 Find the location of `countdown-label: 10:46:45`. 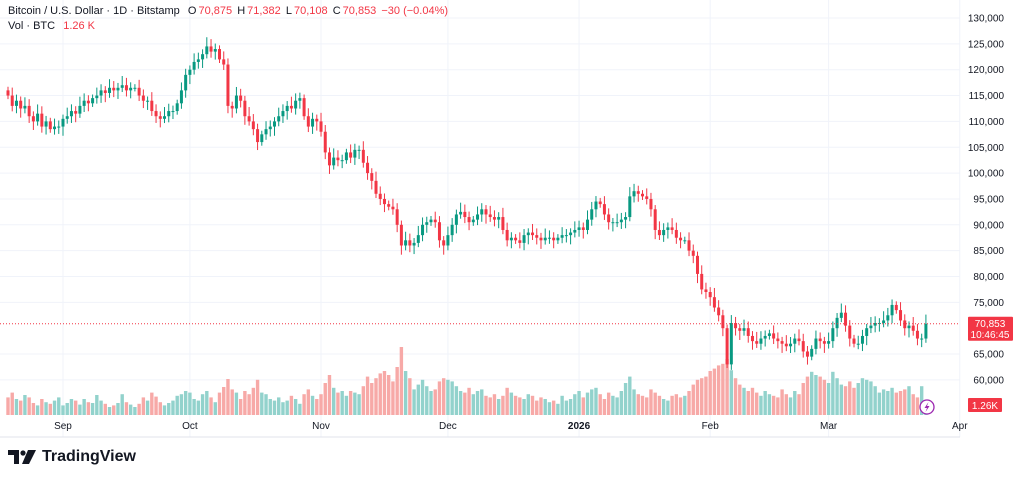

countdown-label: 10:46:45 is located at coordinates (990, 335).